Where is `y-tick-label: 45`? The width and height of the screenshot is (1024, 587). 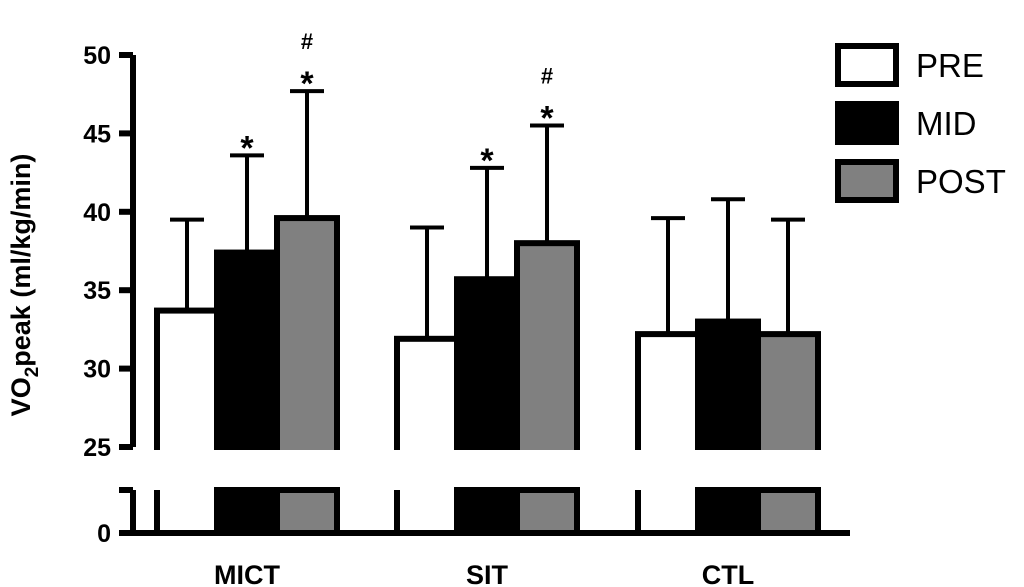 y-tick-label: 45 is located at coordinates (97, 134).